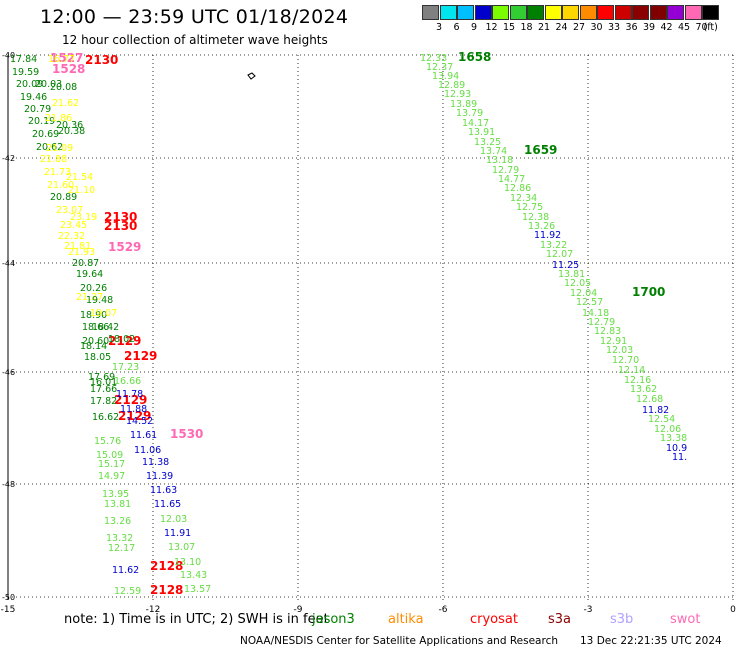 The height and width of the screenshot is (650, 740). I want to click on wave-height-value: 13.74, so click(493, 151).